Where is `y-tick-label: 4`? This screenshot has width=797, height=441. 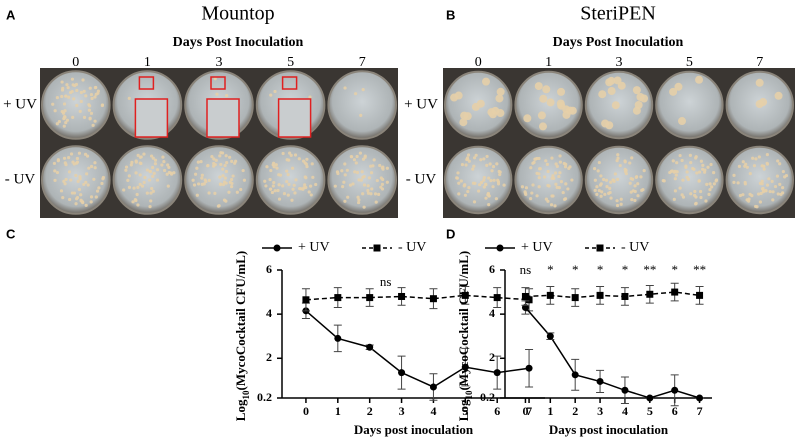 y-tick-label: 4 is located at coordinates (492, 313).